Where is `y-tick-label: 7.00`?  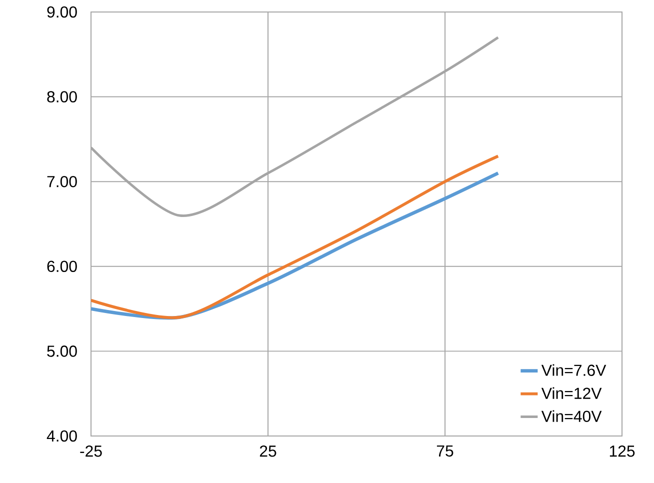 y-tick-label: 7.00 is located at coordinates (62, 182).